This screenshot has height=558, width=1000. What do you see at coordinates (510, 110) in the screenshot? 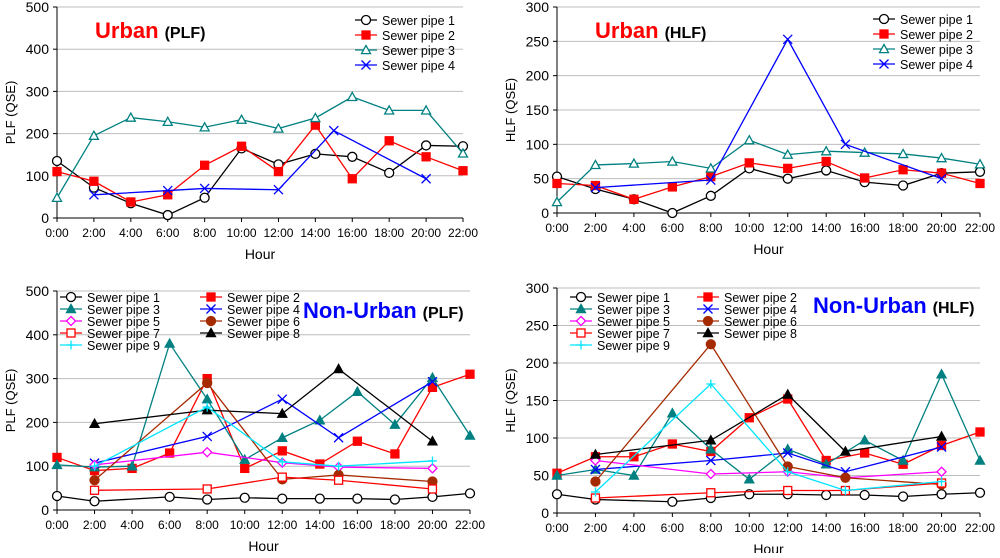
I see `y-axis-title: HLF (QSE)` at bounding box center [510, 110].